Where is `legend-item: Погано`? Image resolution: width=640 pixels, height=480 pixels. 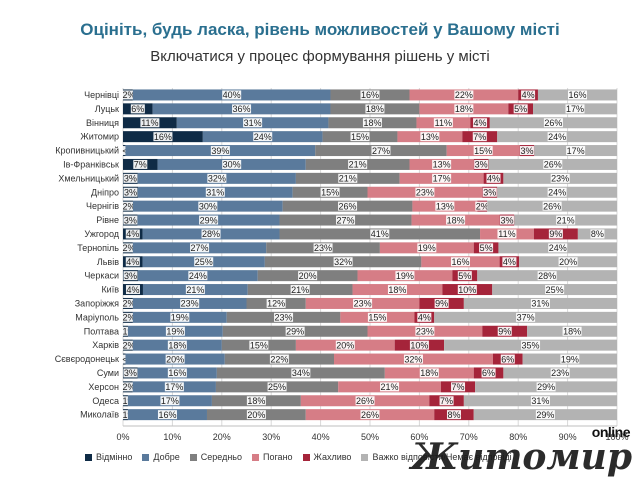
legend-item: Погано is located at coordinates (272, 457).